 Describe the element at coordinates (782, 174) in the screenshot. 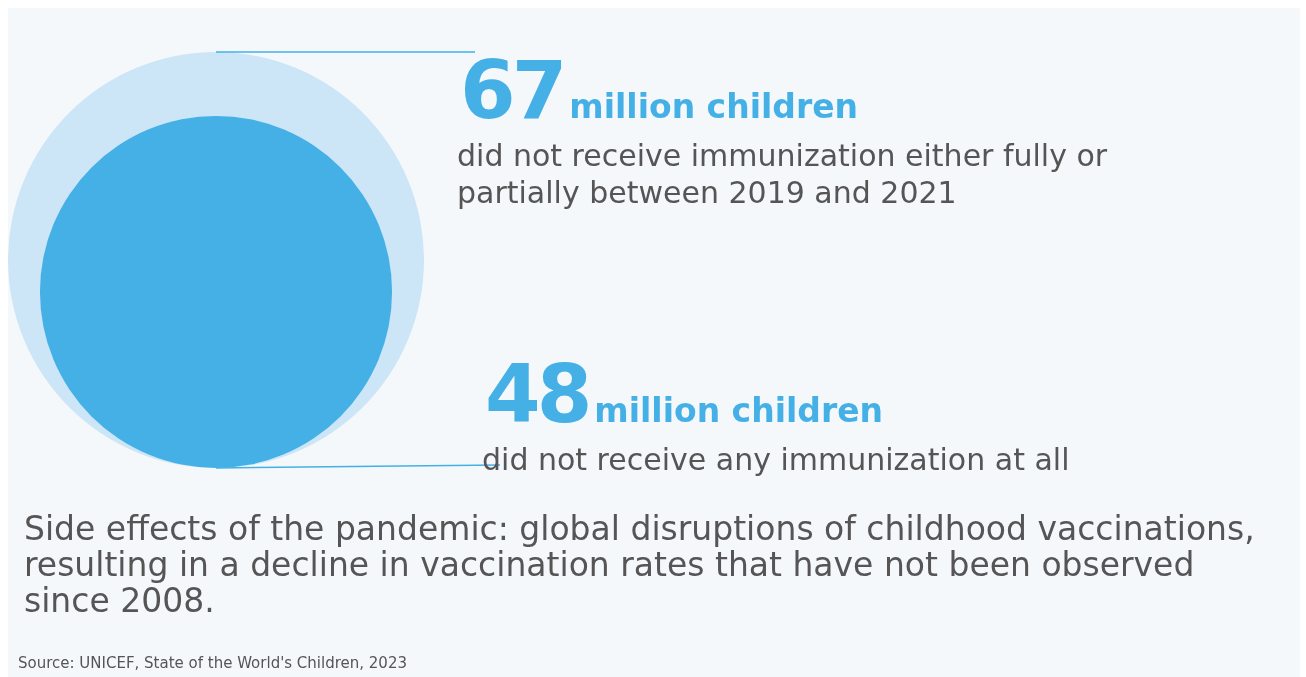

I see `category-label: did not receive immunization either fully or partially between 2019 and 2021` at that location.